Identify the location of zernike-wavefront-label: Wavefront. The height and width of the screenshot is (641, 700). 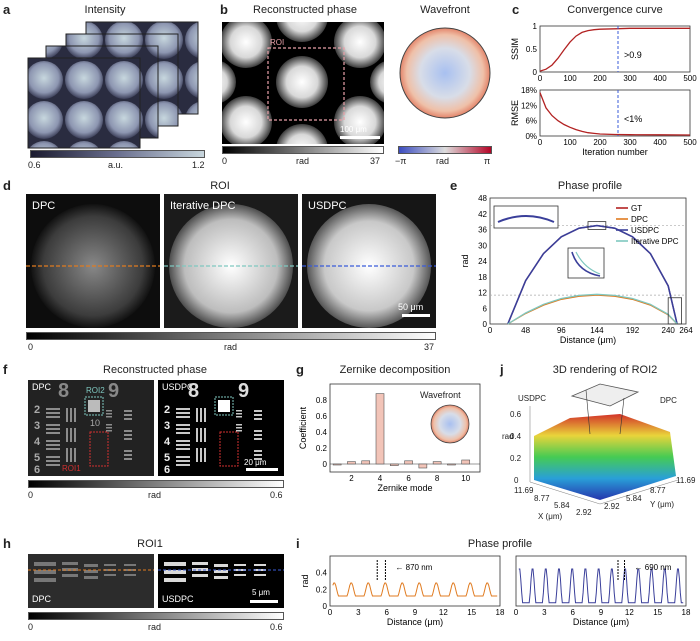
(440, 395).